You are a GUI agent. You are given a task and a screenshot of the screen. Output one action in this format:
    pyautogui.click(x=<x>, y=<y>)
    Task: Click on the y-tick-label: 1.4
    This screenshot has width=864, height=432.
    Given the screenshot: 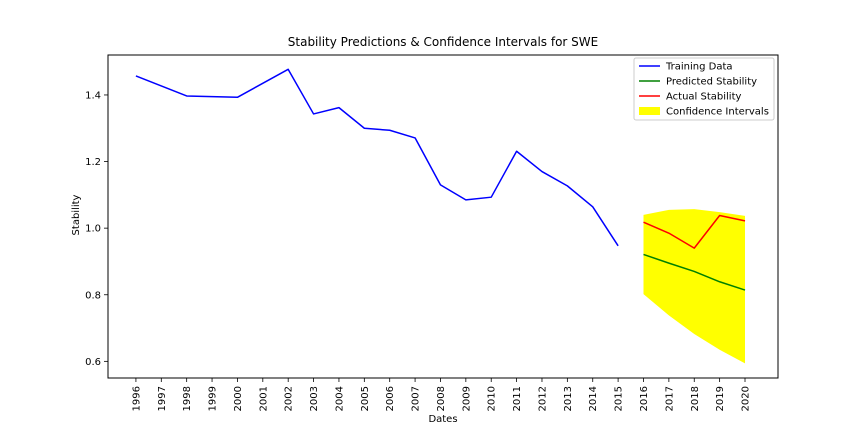 What is the action you would take?
    pyautogui.click(x=93, y=95)
    